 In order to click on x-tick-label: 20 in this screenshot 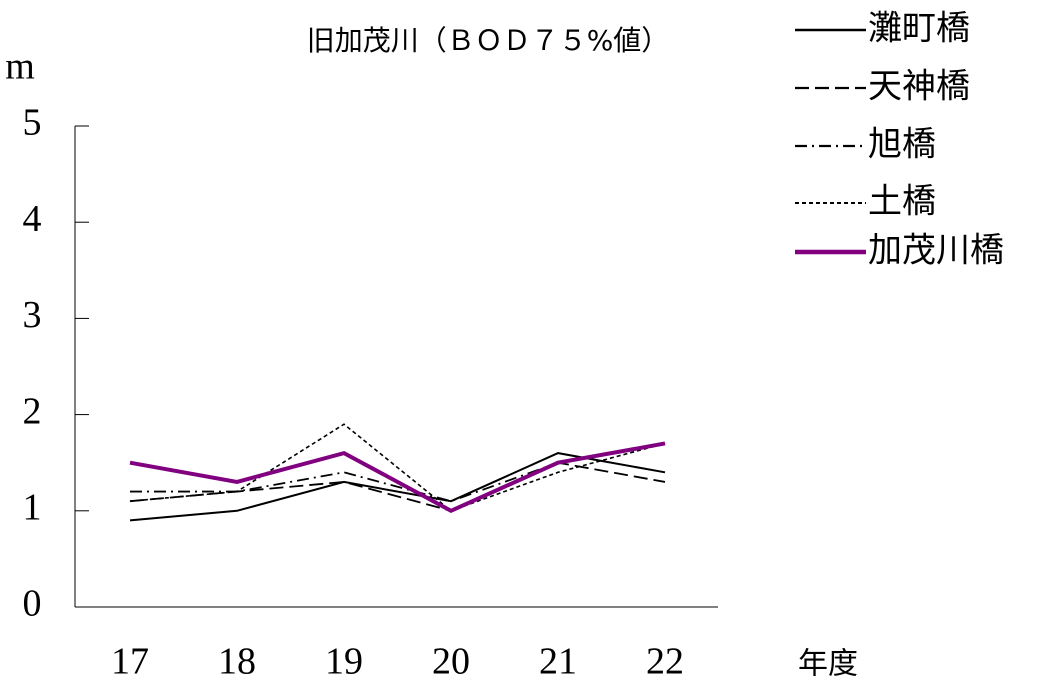, I will do `click(451, 662)`.